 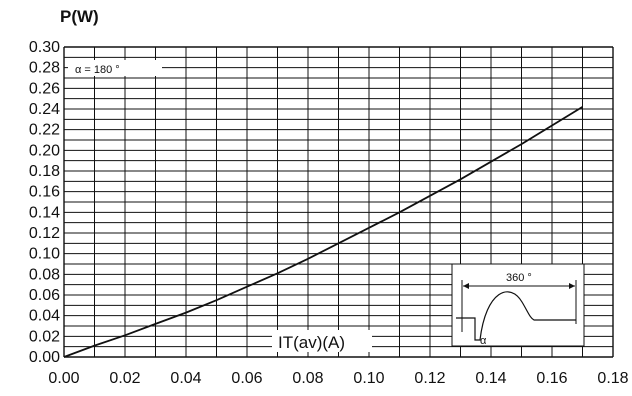 I want to click on x-axis-title: IT(av)(A), so click(x=311, y=342).